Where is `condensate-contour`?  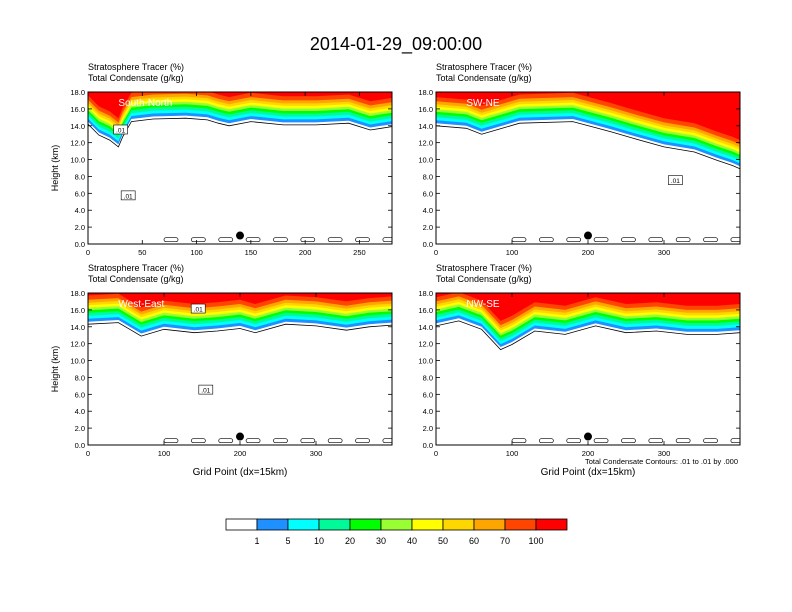
condensate-contour is located at coordinates (240, 329).